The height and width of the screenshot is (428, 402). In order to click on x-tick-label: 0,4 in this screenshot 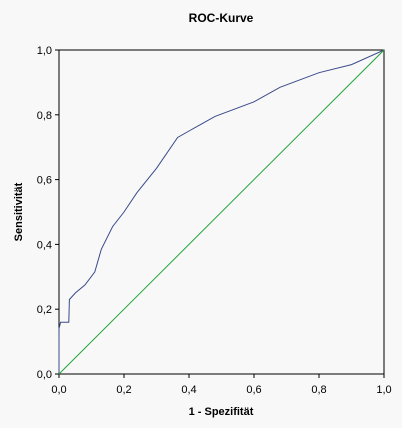, I will do `click(188, 390)`.